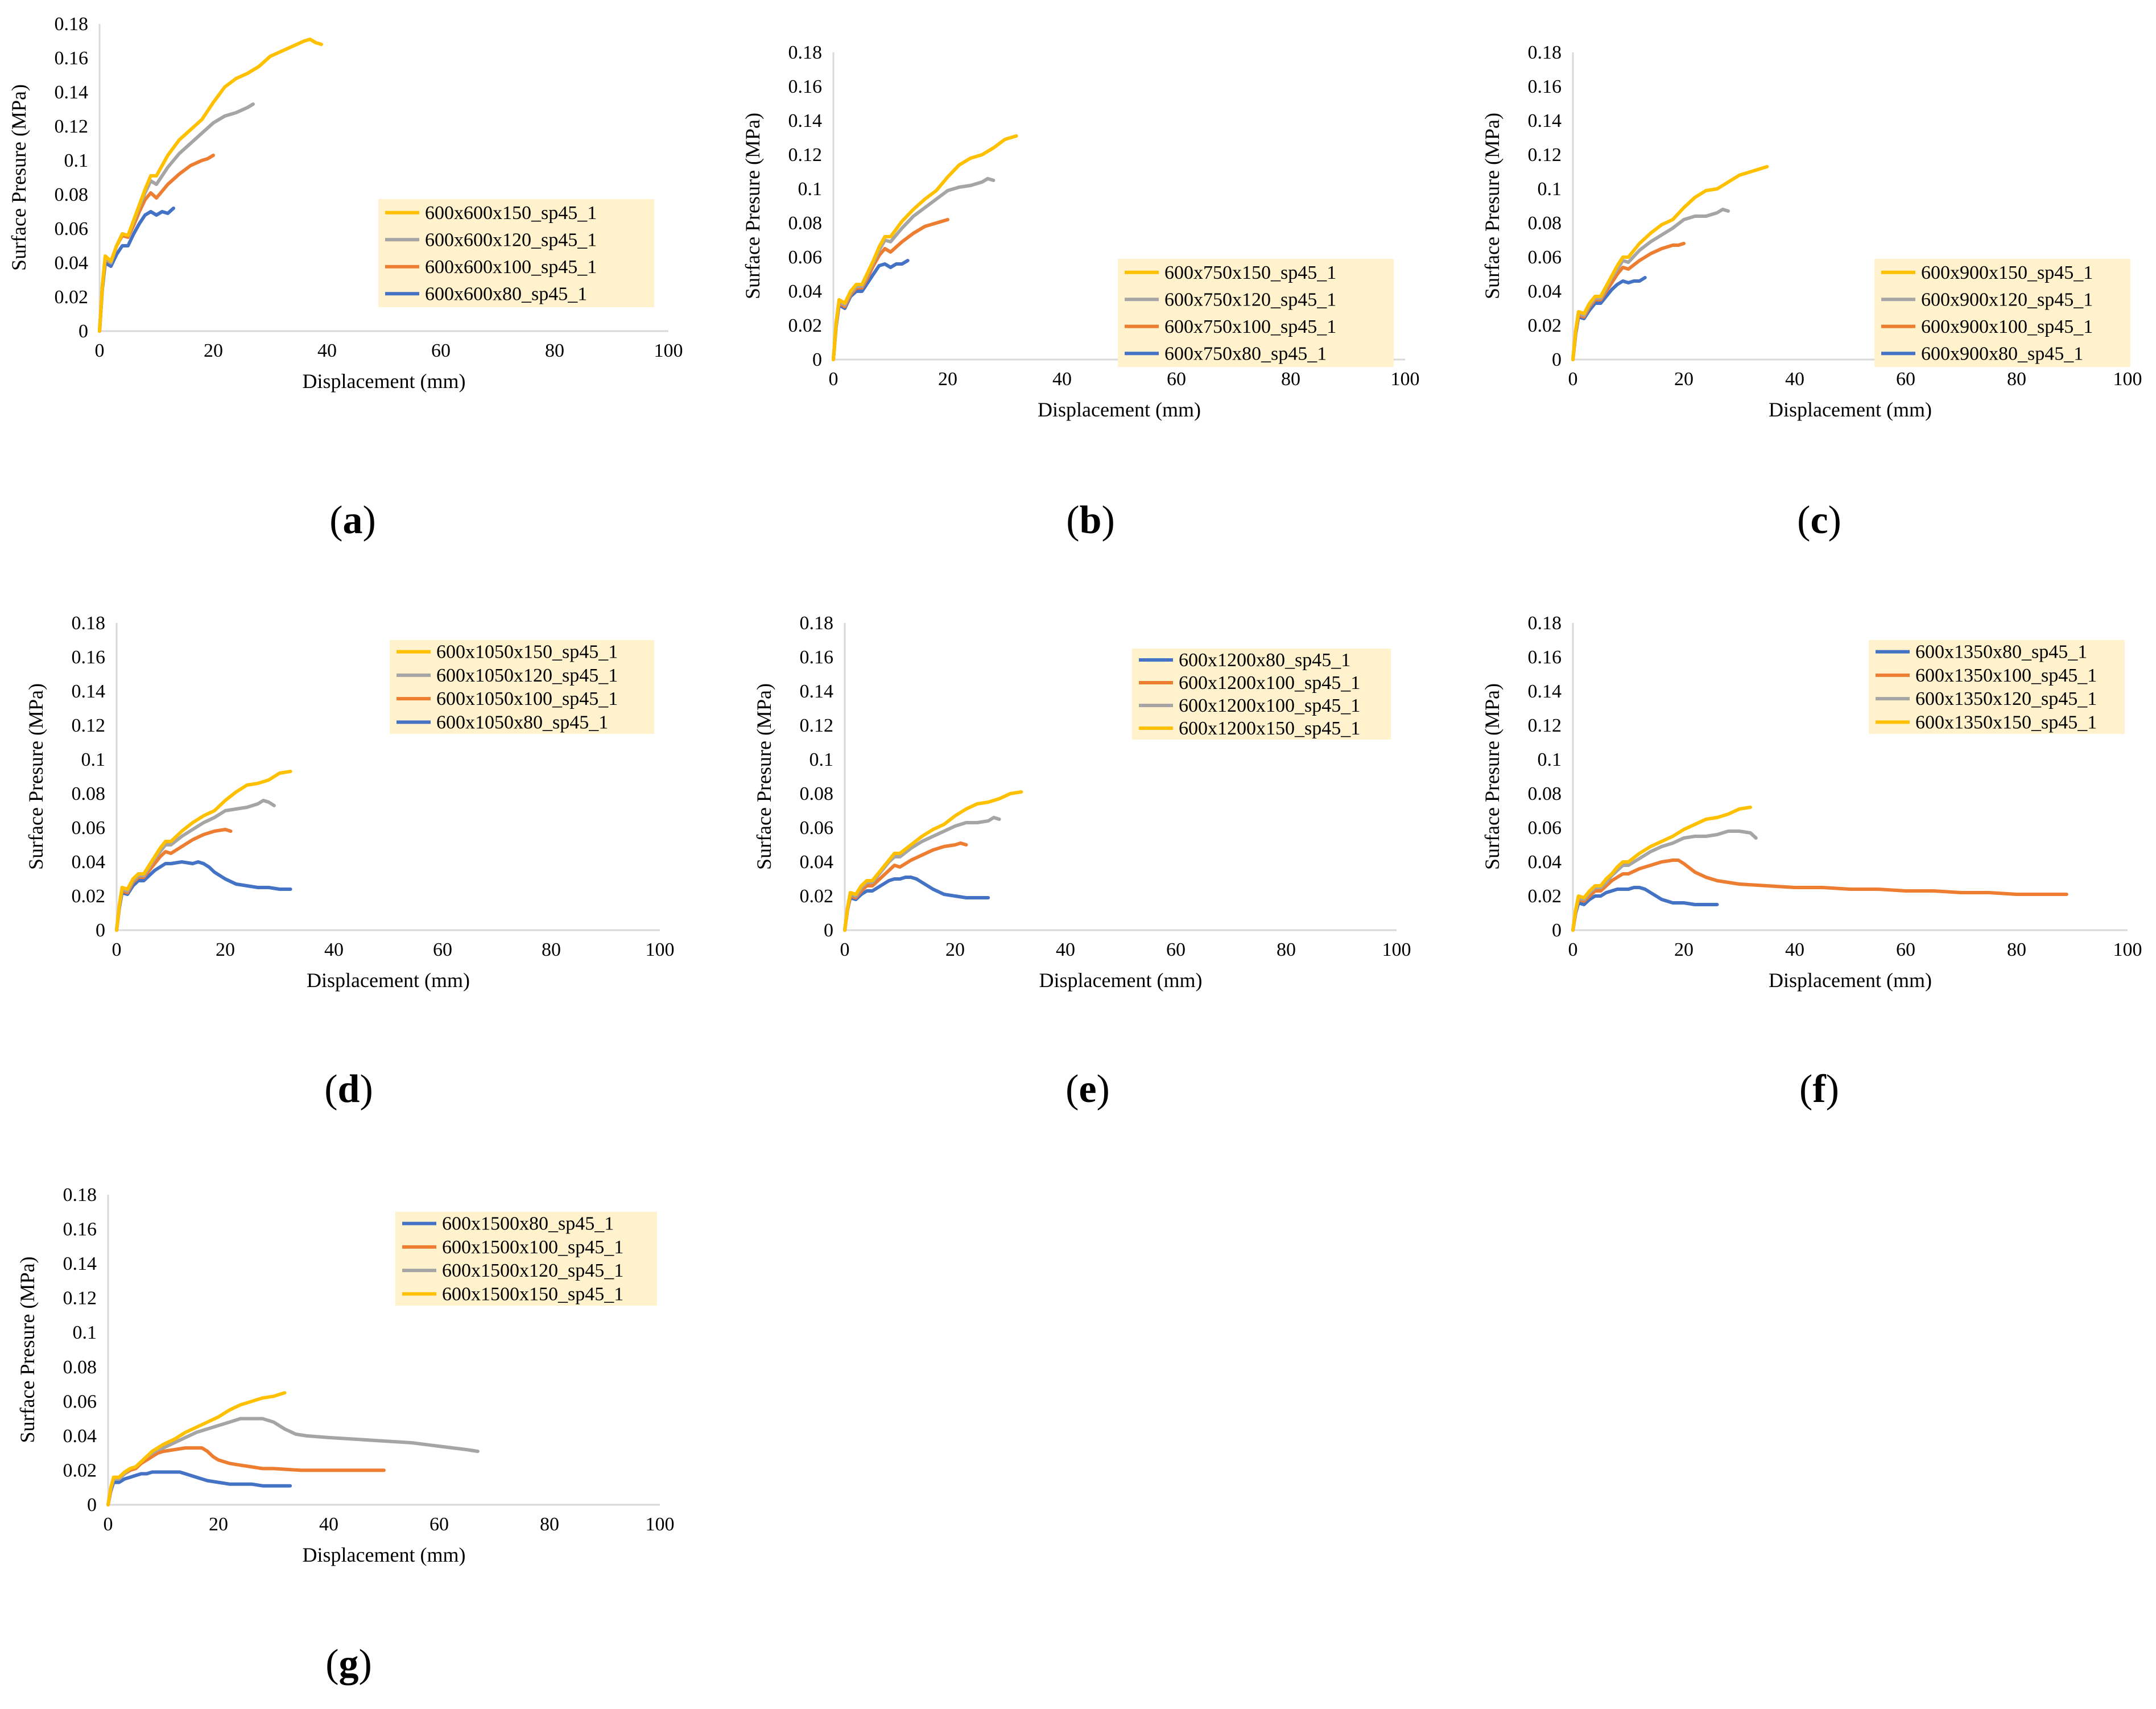  Describe the element at coordinates (1087, 1089) in the screenshot. I see `panel-label-e: (e)` at that location.